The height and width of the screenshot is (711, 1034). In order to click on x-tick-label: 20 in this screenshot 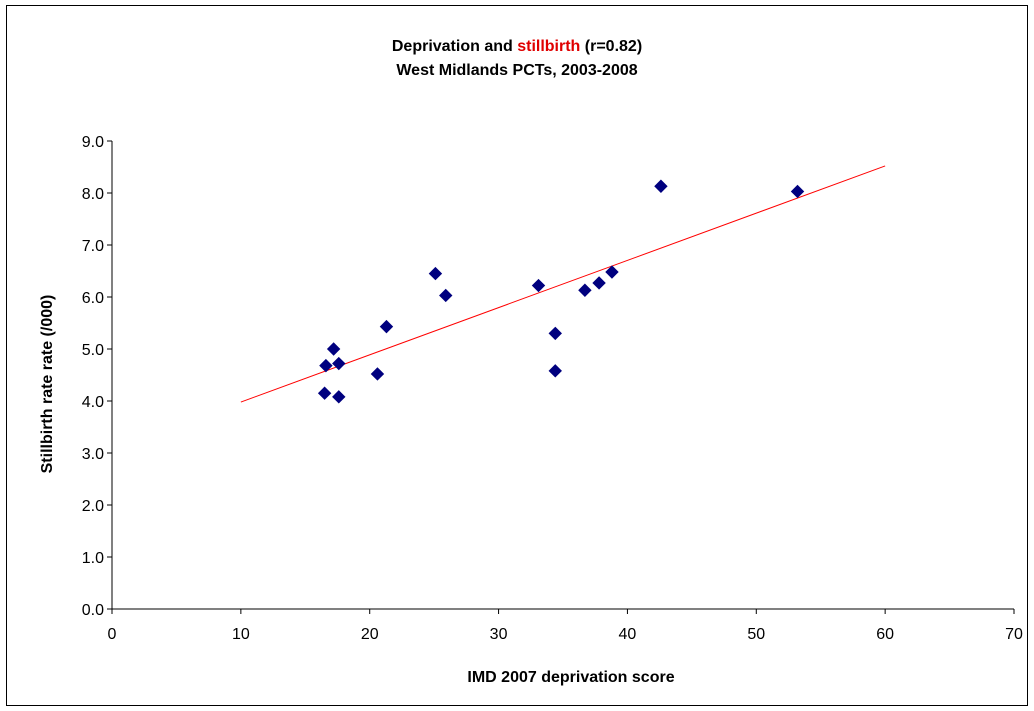, I will do `click(370, 634)`.